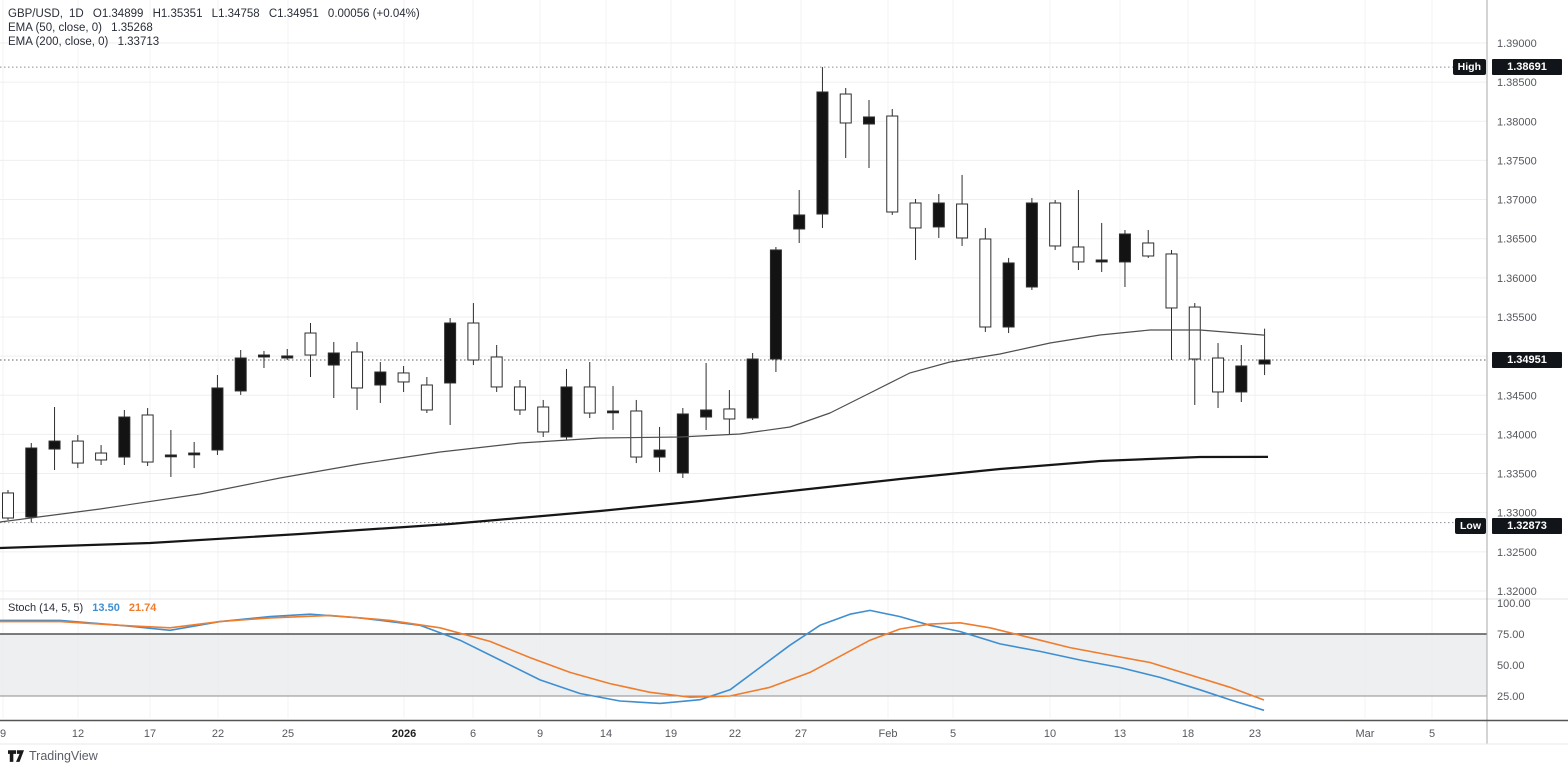 Image resolution: width=1568 pixels, height=771 pixels. Describe the element at coordinates (106, 608) in the screenshot. I see `stoch-k-value: 13.50` at that location.